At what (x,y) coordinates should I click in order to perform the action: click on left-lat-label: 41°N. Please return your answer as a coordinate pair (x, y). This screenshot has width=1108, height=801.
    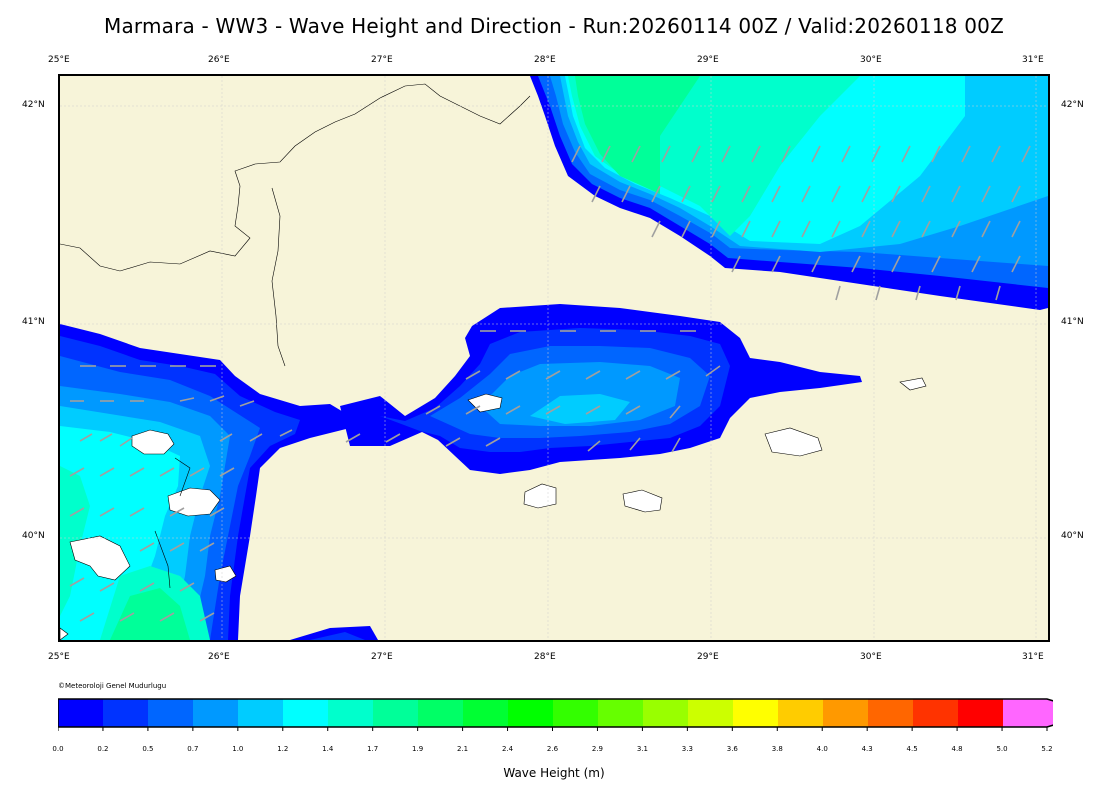
    Looking at the image, I should click on (33, 322).